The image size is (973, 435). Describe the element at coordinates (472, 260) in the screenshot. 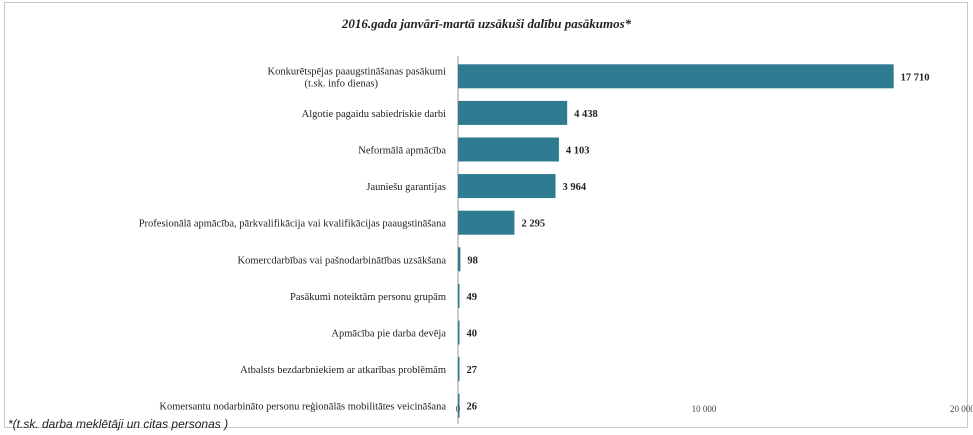

I see `data-label: 98` at that location.